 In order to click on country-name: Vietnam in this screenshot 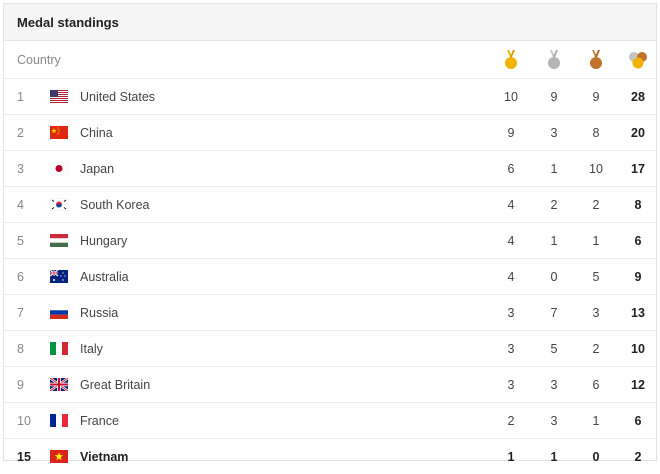, I will do `click(104, 456)`.